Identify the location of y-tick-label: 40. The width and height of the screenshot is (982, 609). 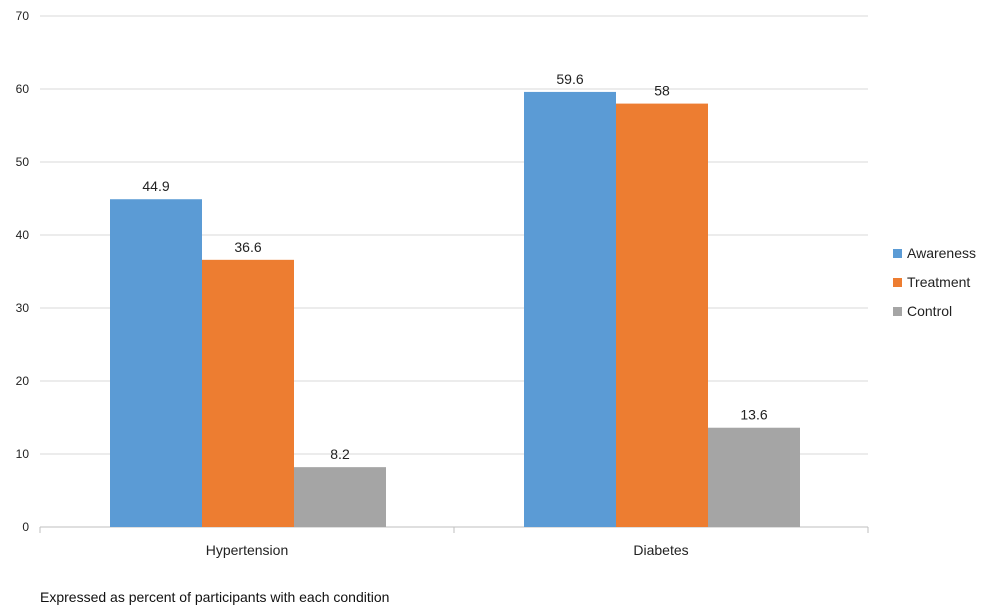
(23, 235).